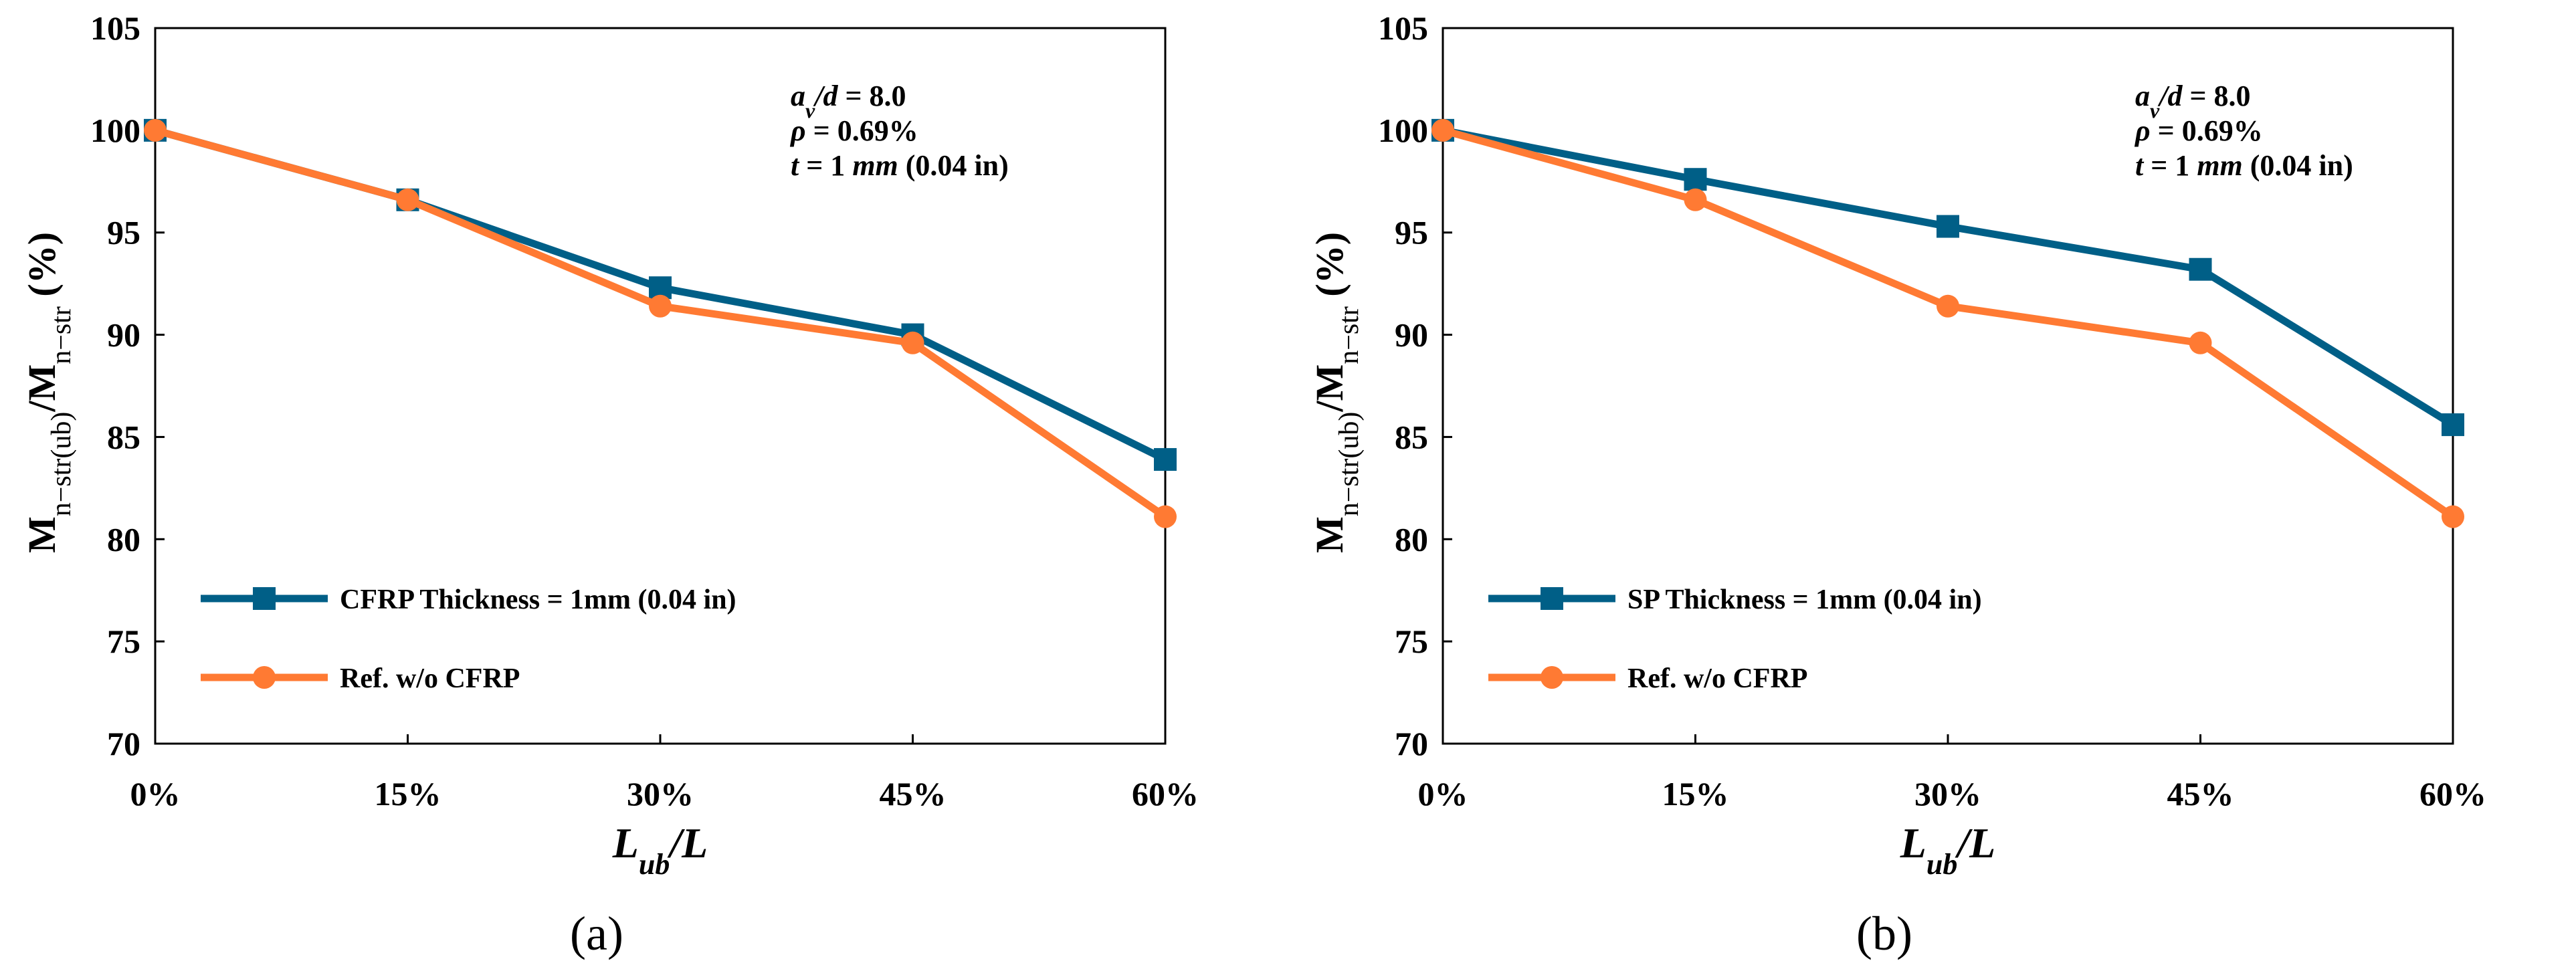 Image resolution: width=2576 pixels, height=969 pixels. Describe the element at coordinates (596, 933) in the screenshot. I see `panel-label: (a)` at that location.